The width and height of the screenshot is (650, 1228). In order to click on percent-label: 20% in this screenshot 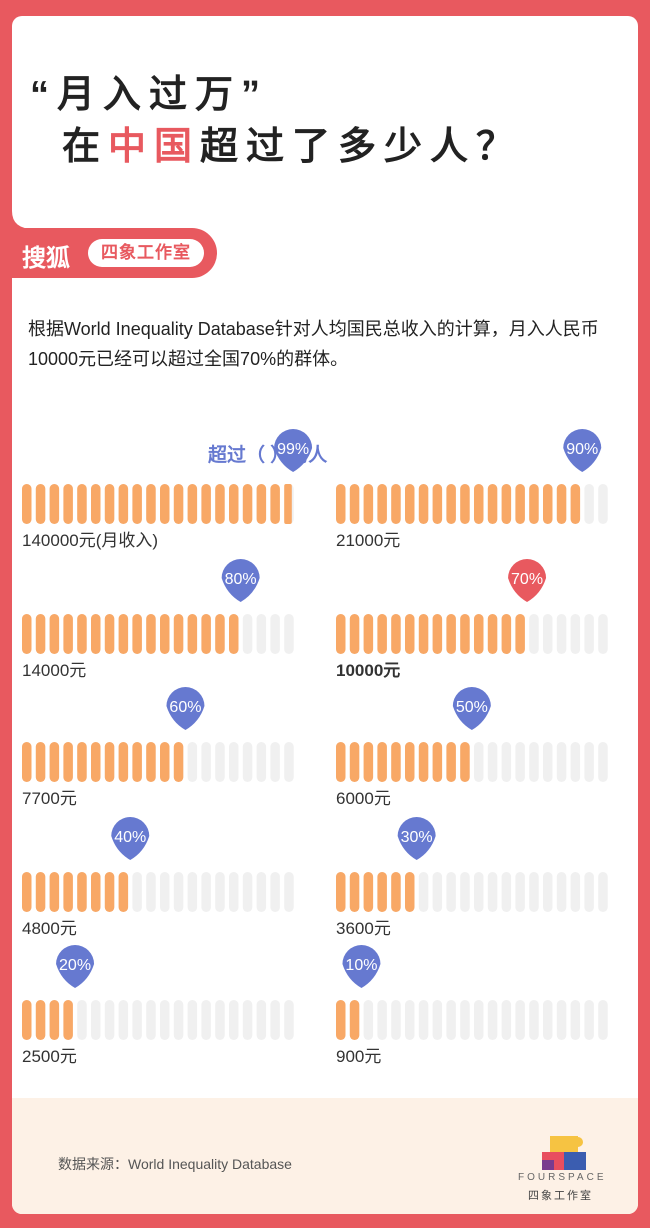, I will do `click(75, 965)`.